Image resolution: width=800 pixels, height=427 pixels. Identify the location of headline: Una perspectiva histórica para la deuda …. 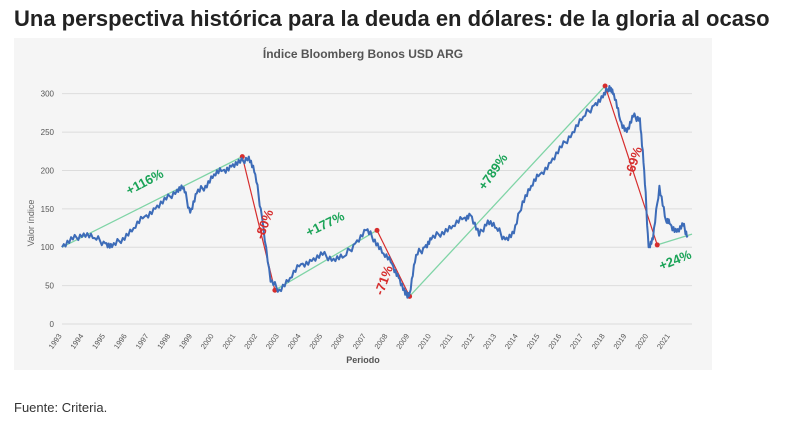
(392, 18).